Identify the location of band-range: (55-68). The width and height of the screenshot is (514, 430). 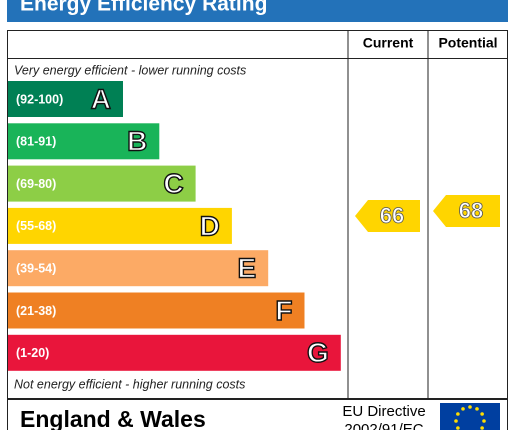
(36, 226).